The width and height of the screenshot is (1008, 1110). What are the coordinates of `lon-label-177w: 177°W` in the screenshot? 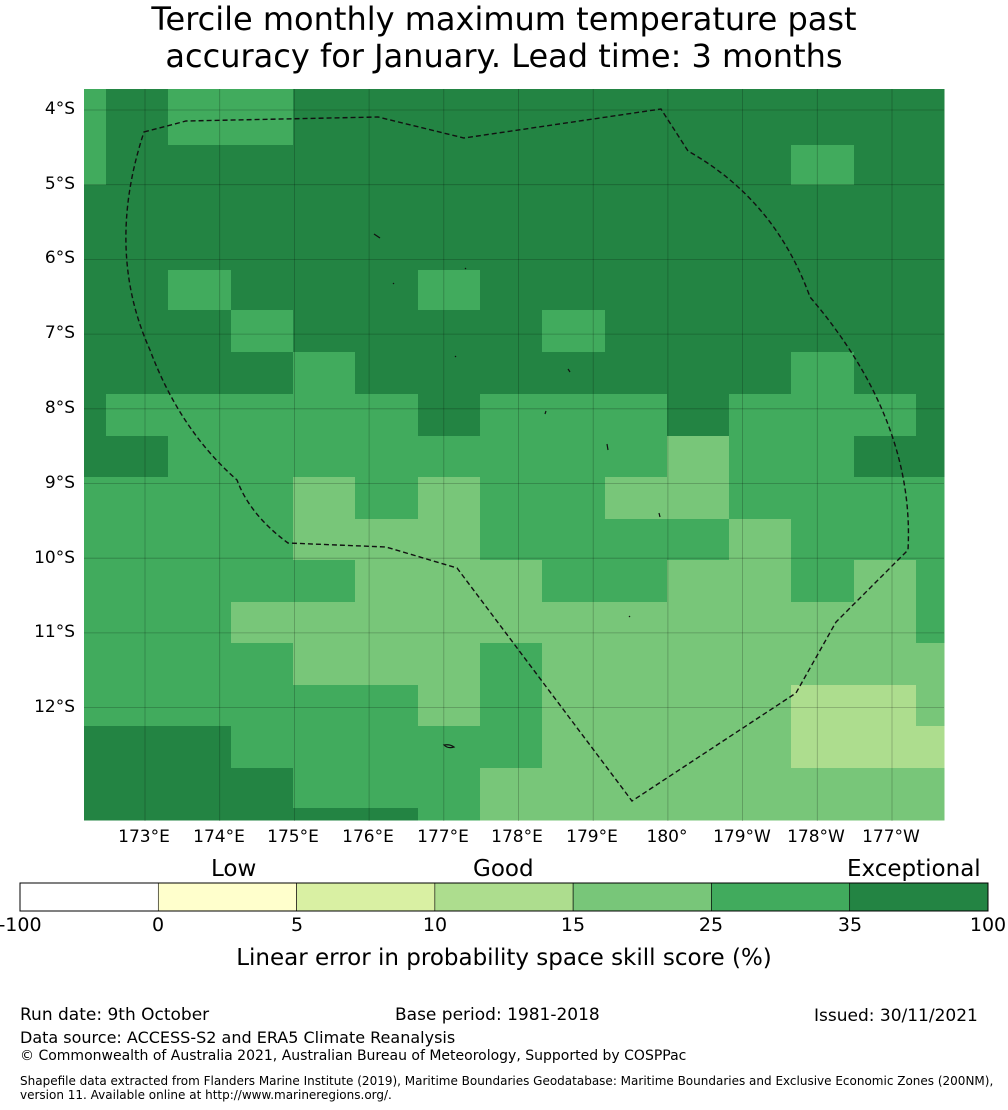 It's located at (891, 837).